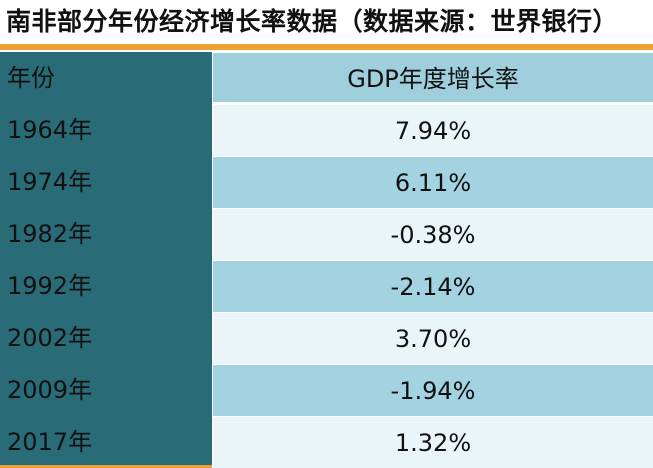  I want to click on year-cell: 2017年, so click(106, 442).